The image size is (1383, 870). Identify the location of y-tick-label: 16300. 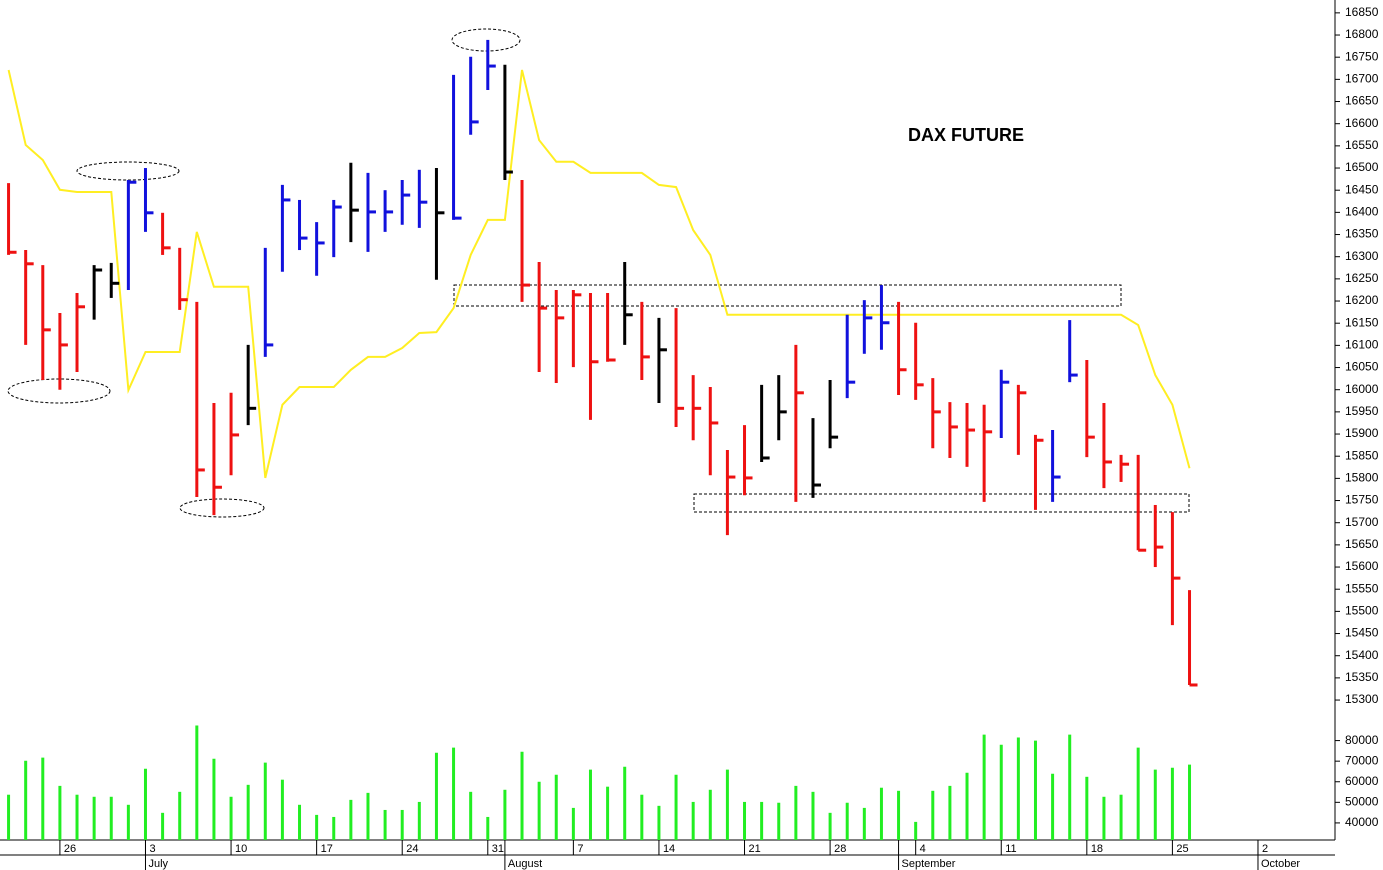
(1362, 256).